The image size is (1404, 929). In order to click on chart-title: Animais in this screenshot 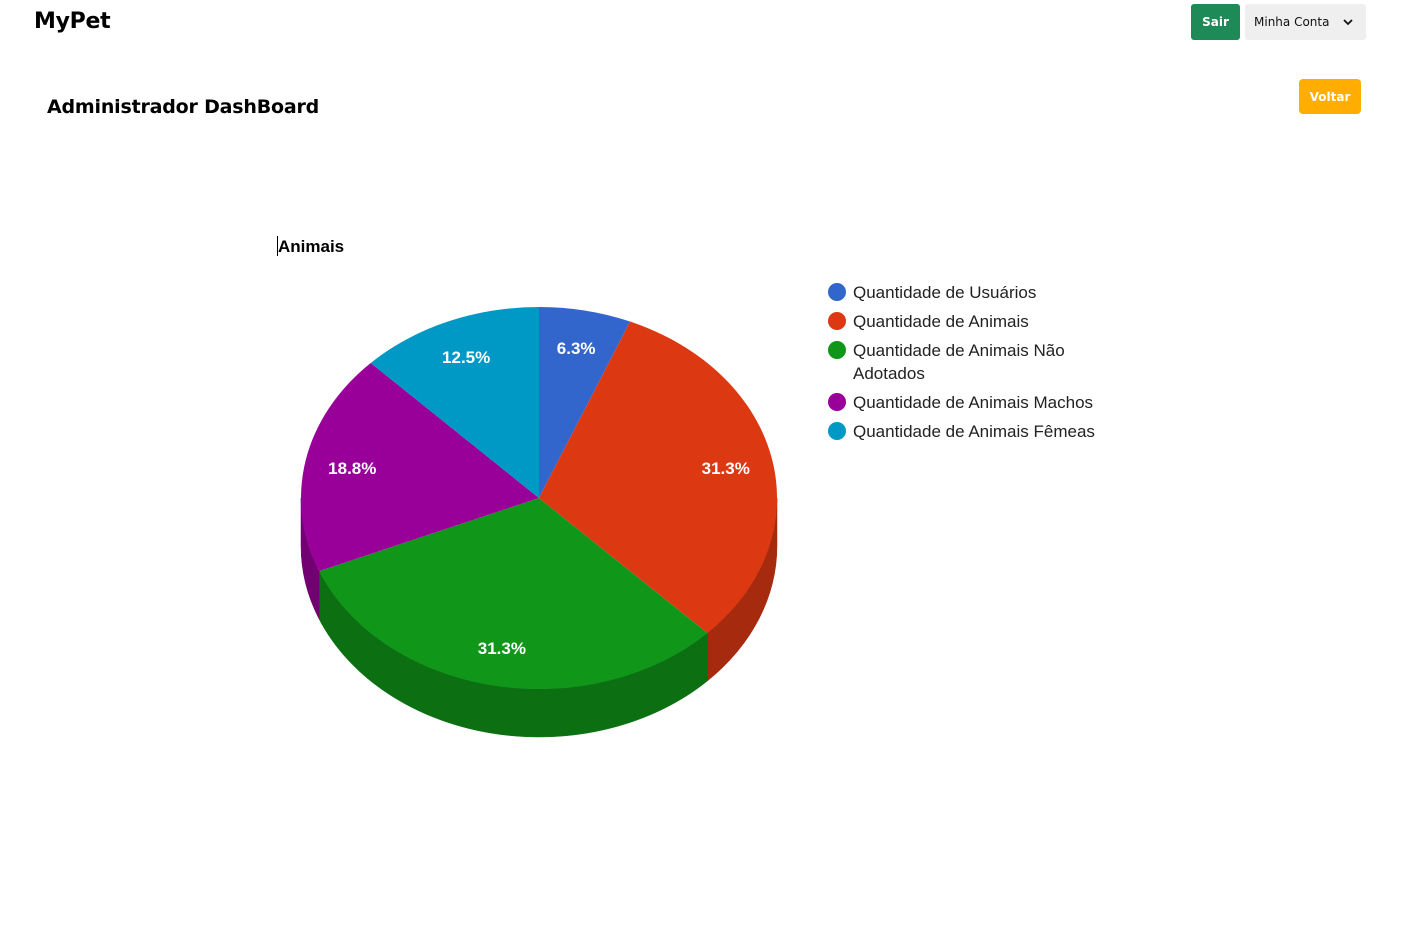, I will do `click(311, 246)`.